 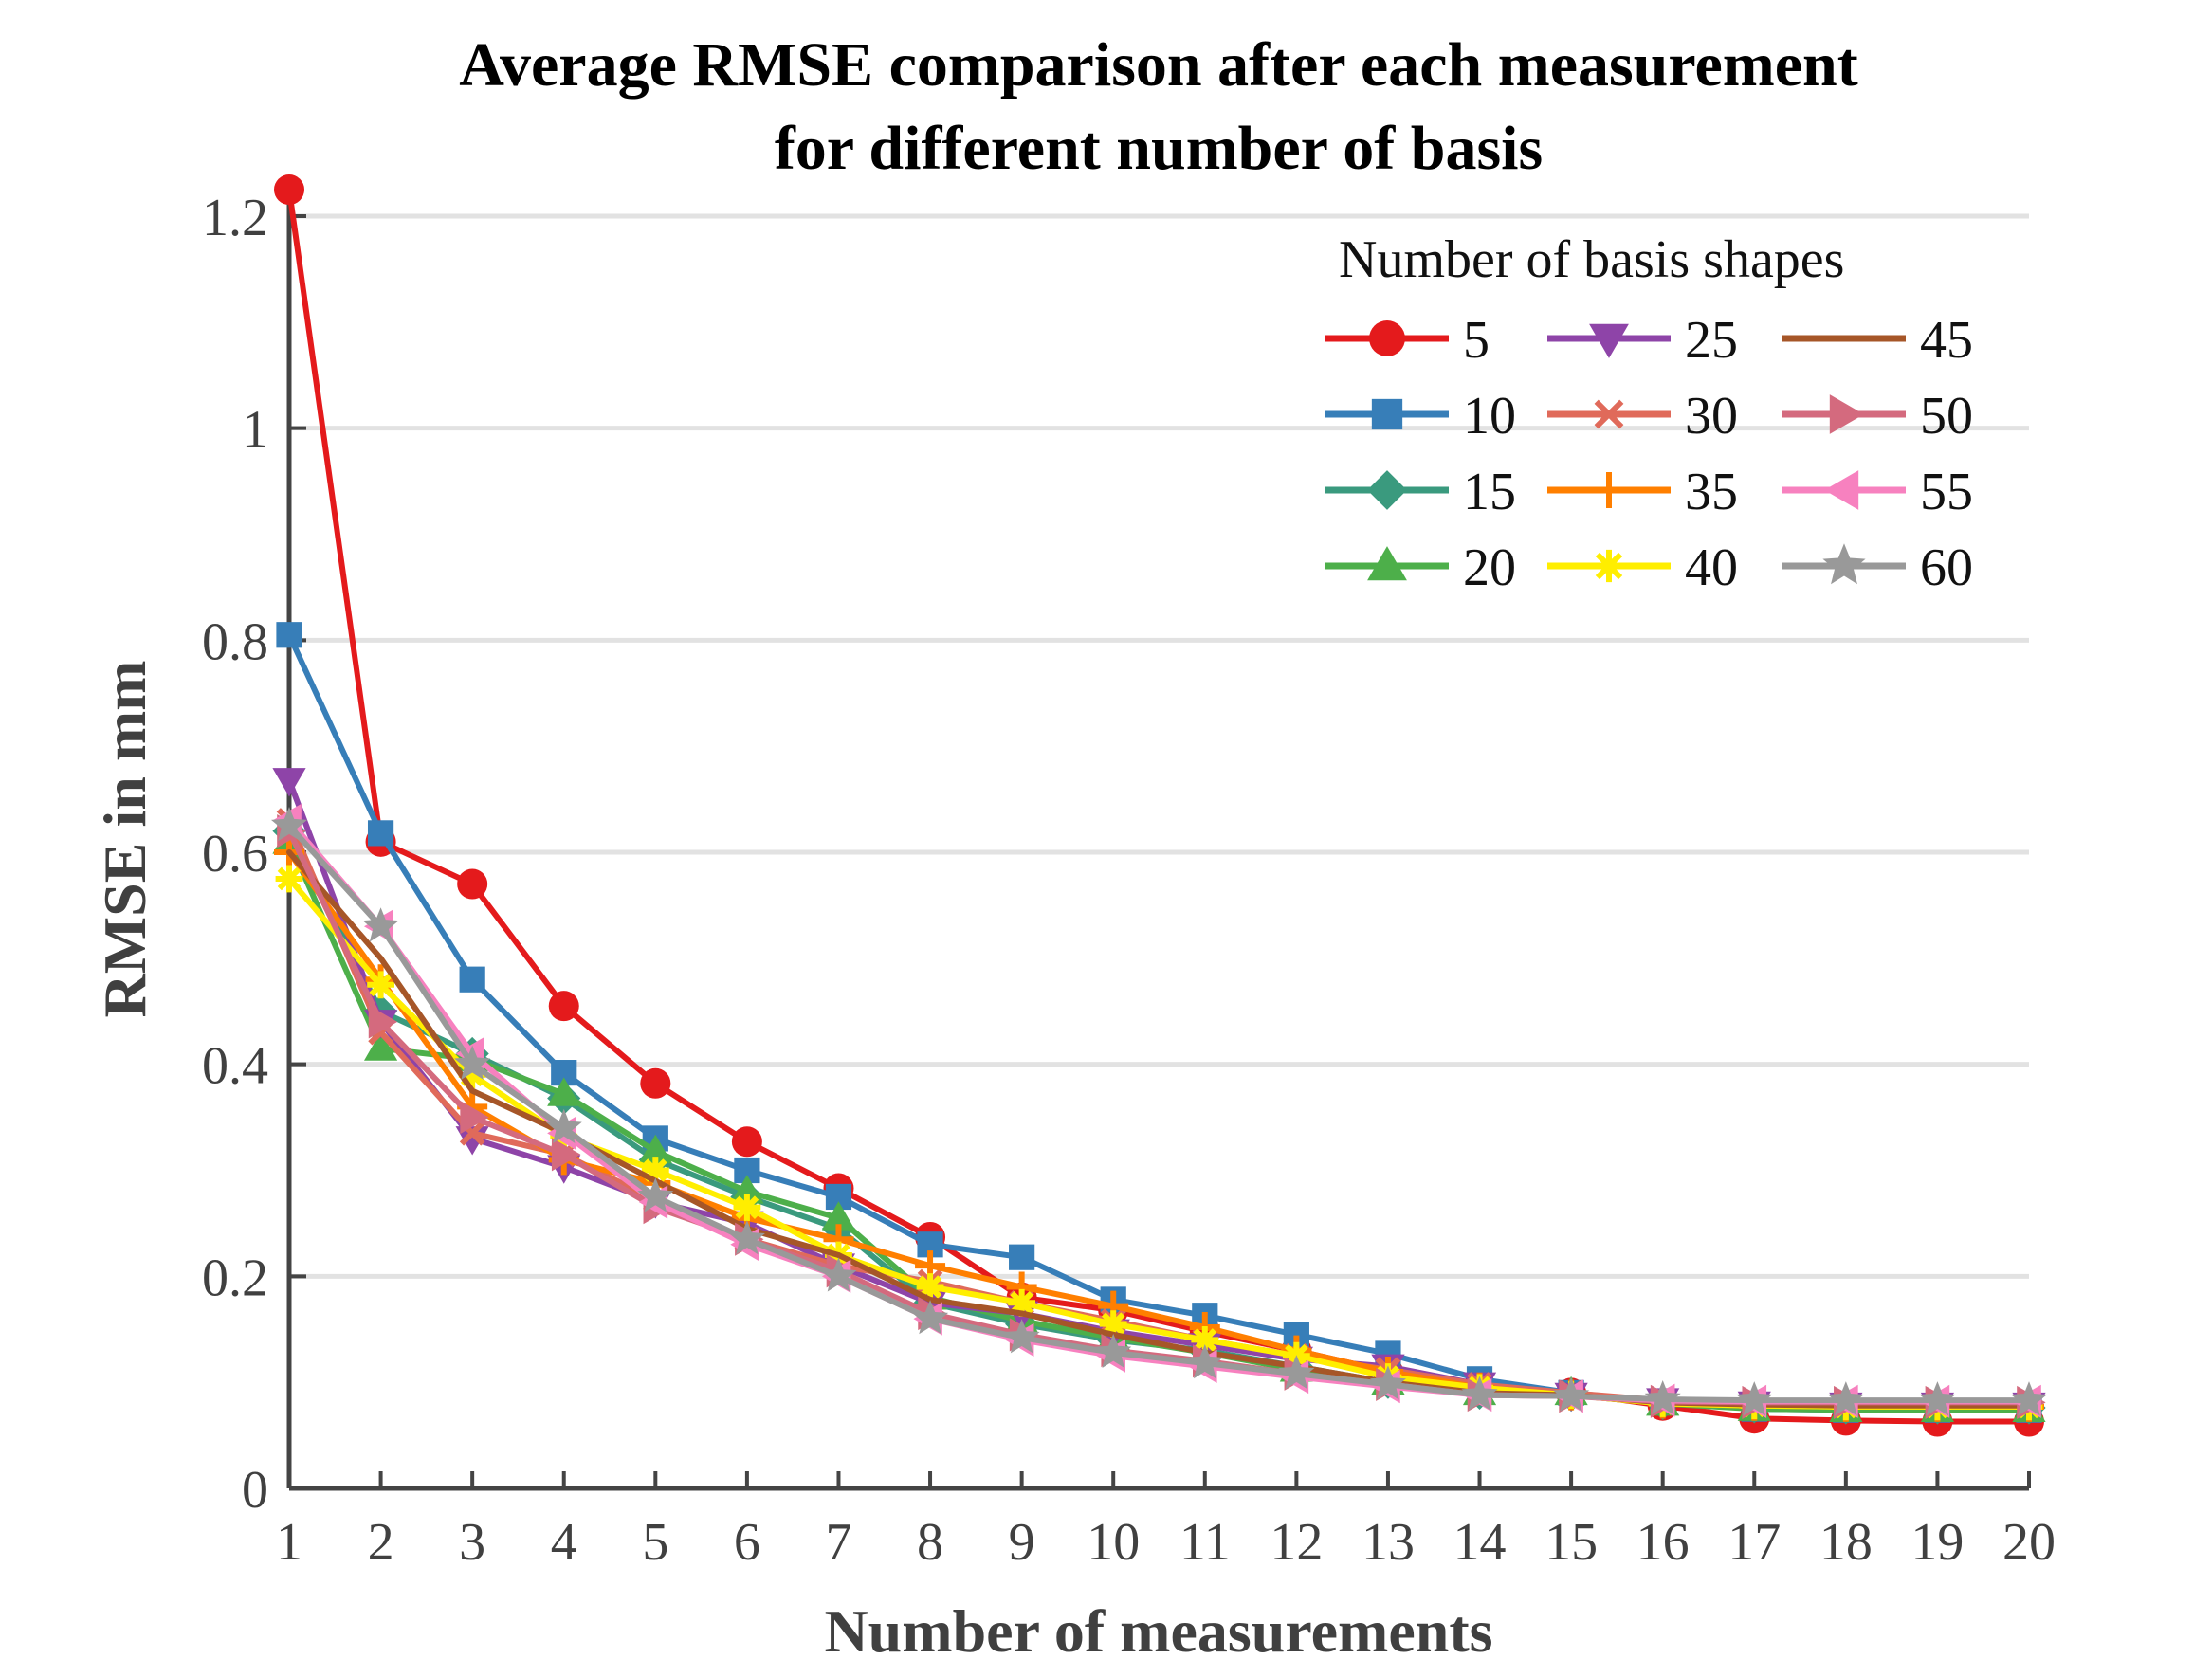 What do you see at coordinates (1407, 340) in the screenshot?
I see `legend-entry-5: 5` at bounding box center [1407, 340].